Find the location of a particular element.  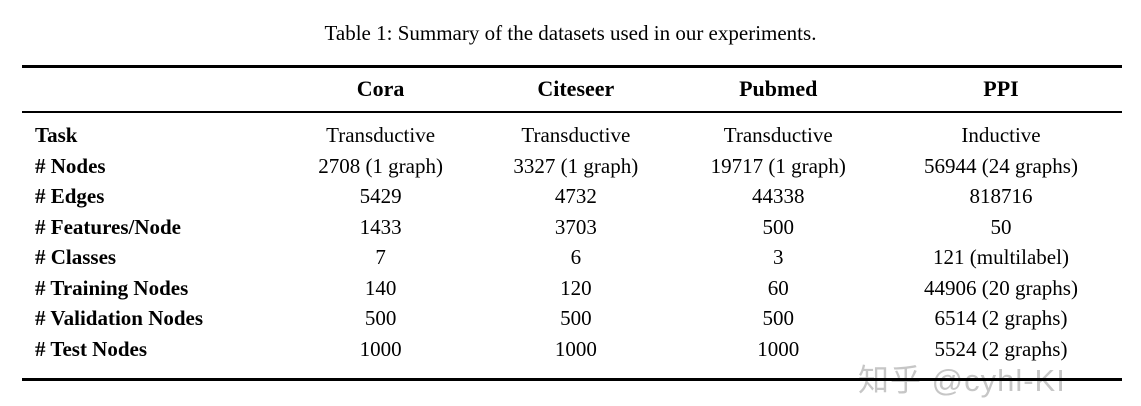

cell-value: 4732 is located at coordinates (575, 196).